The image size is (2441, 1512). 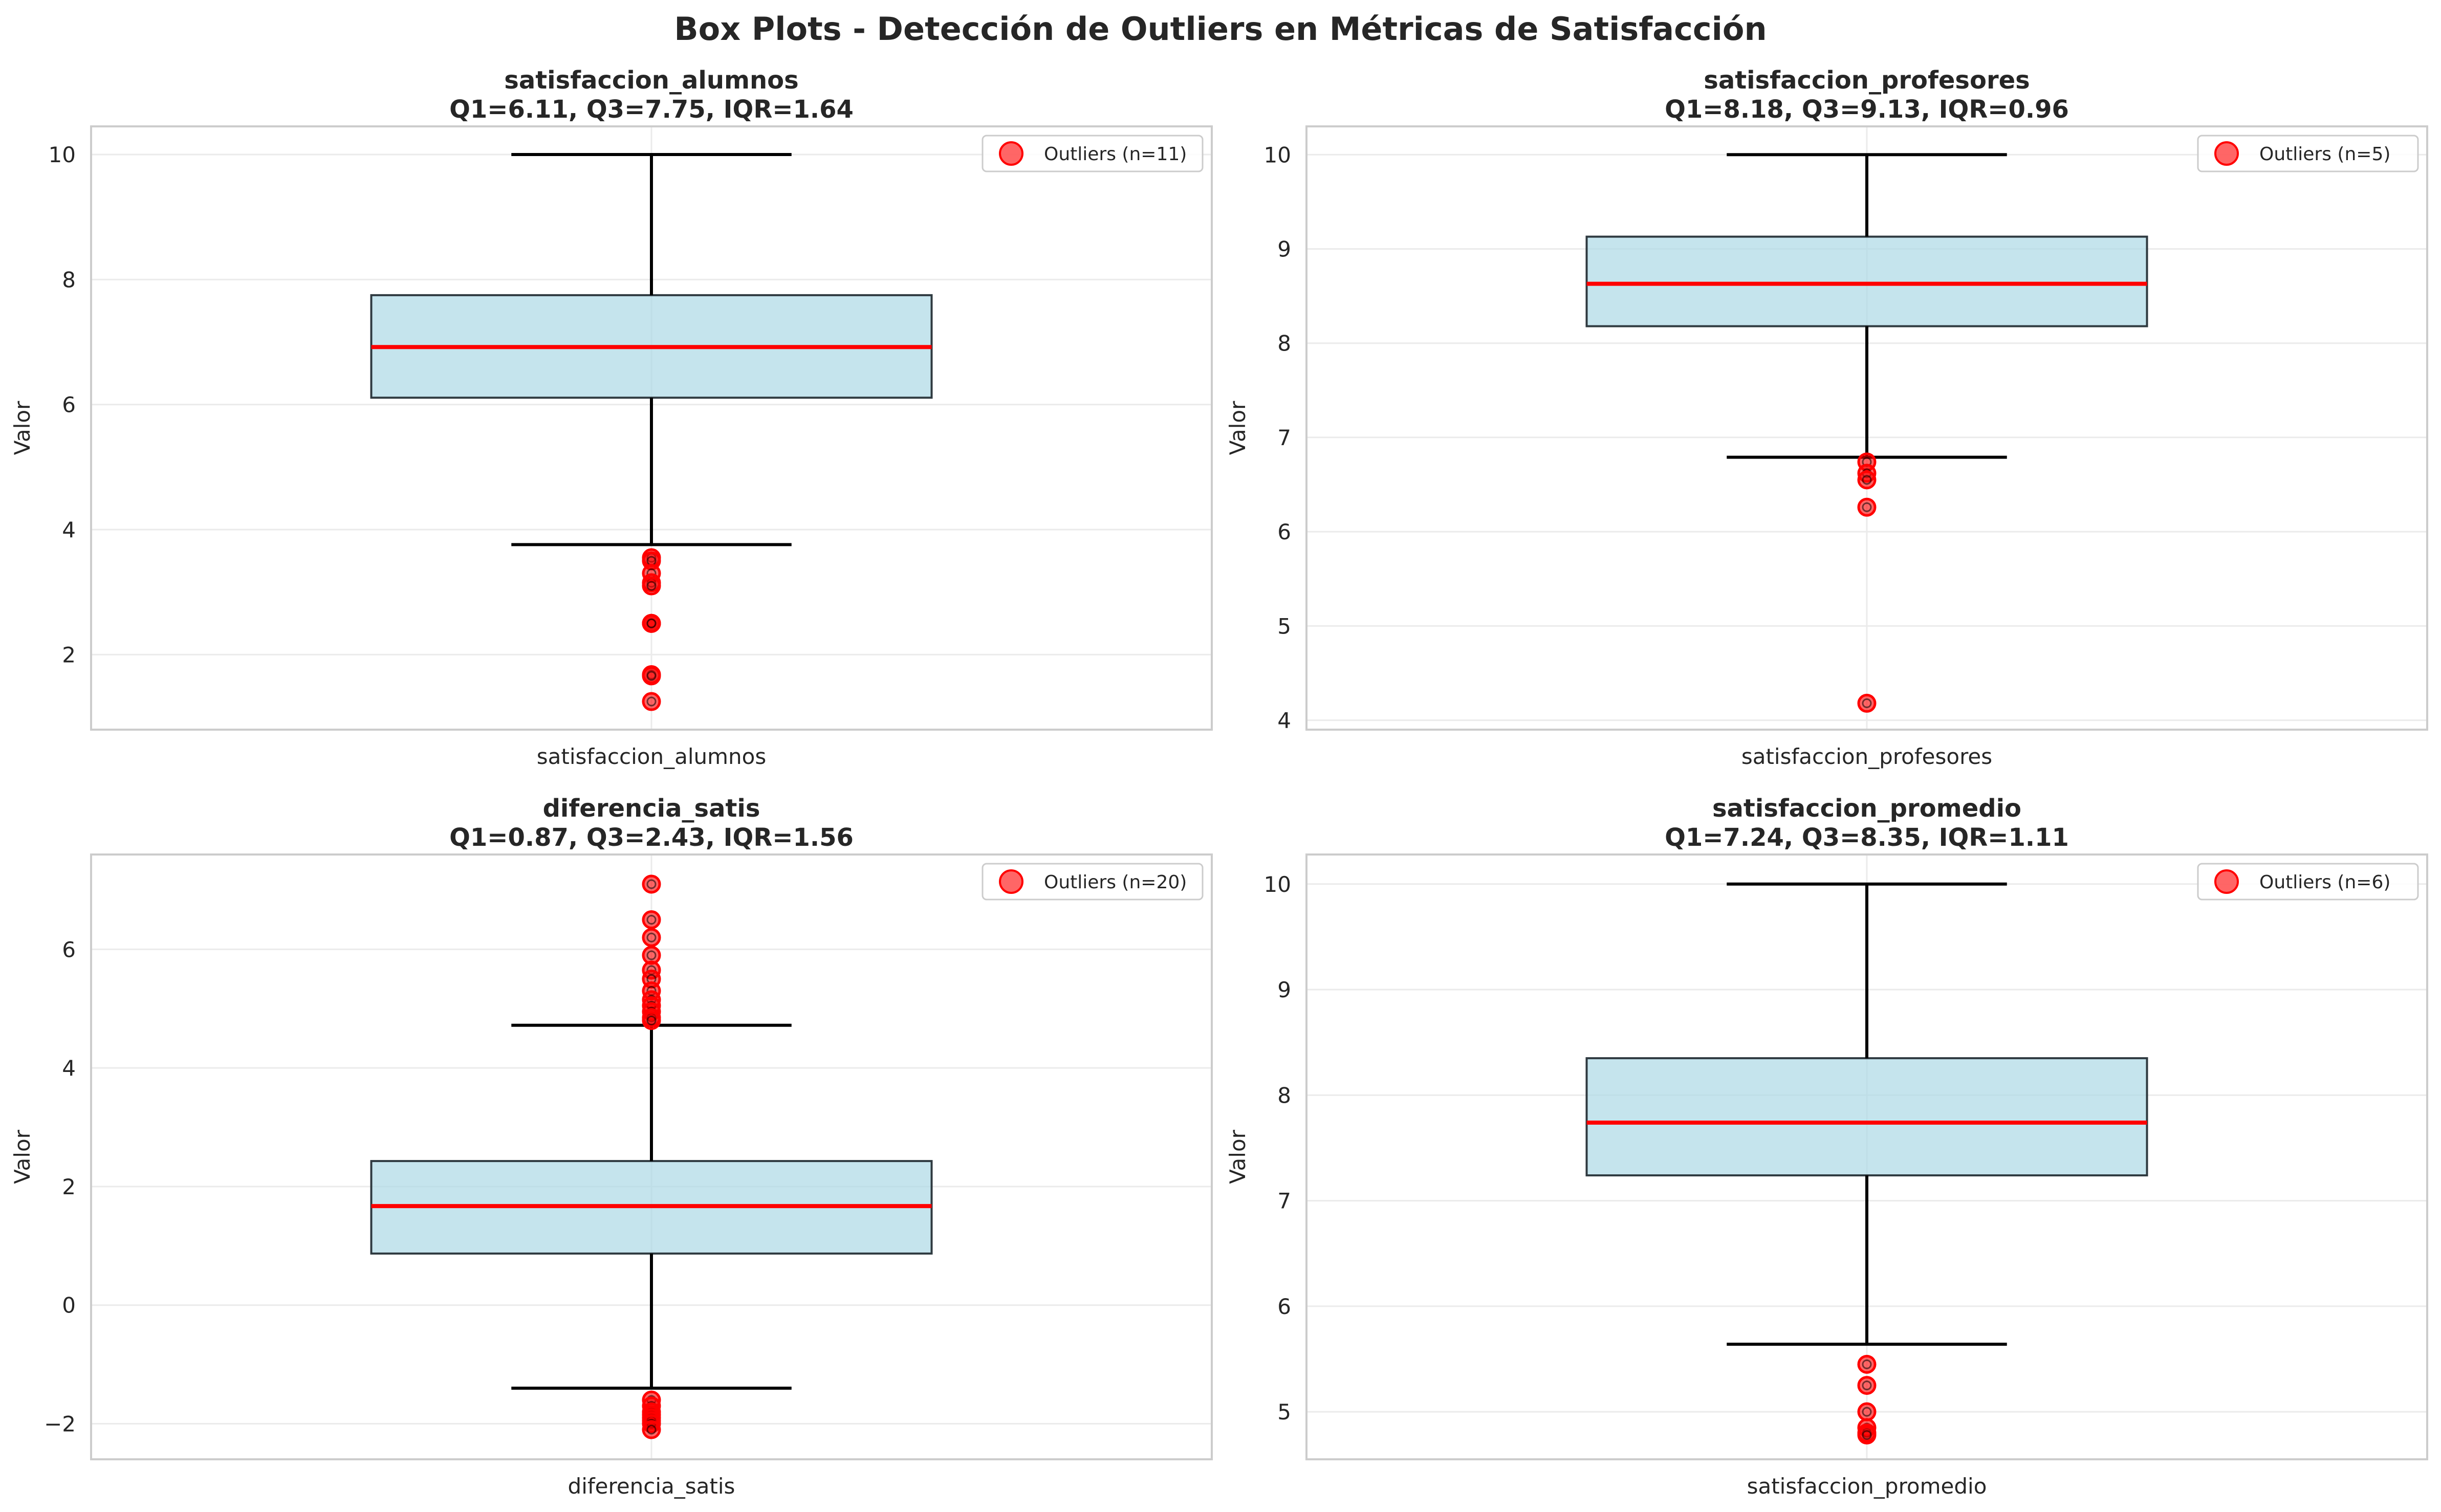 What do you see at coordinates (651, 109) in the screenshot?
I see `subplot-subtitle: Q1=6.11, Q3=7.75, IQR=1.64` at bounding box center [651, 109].